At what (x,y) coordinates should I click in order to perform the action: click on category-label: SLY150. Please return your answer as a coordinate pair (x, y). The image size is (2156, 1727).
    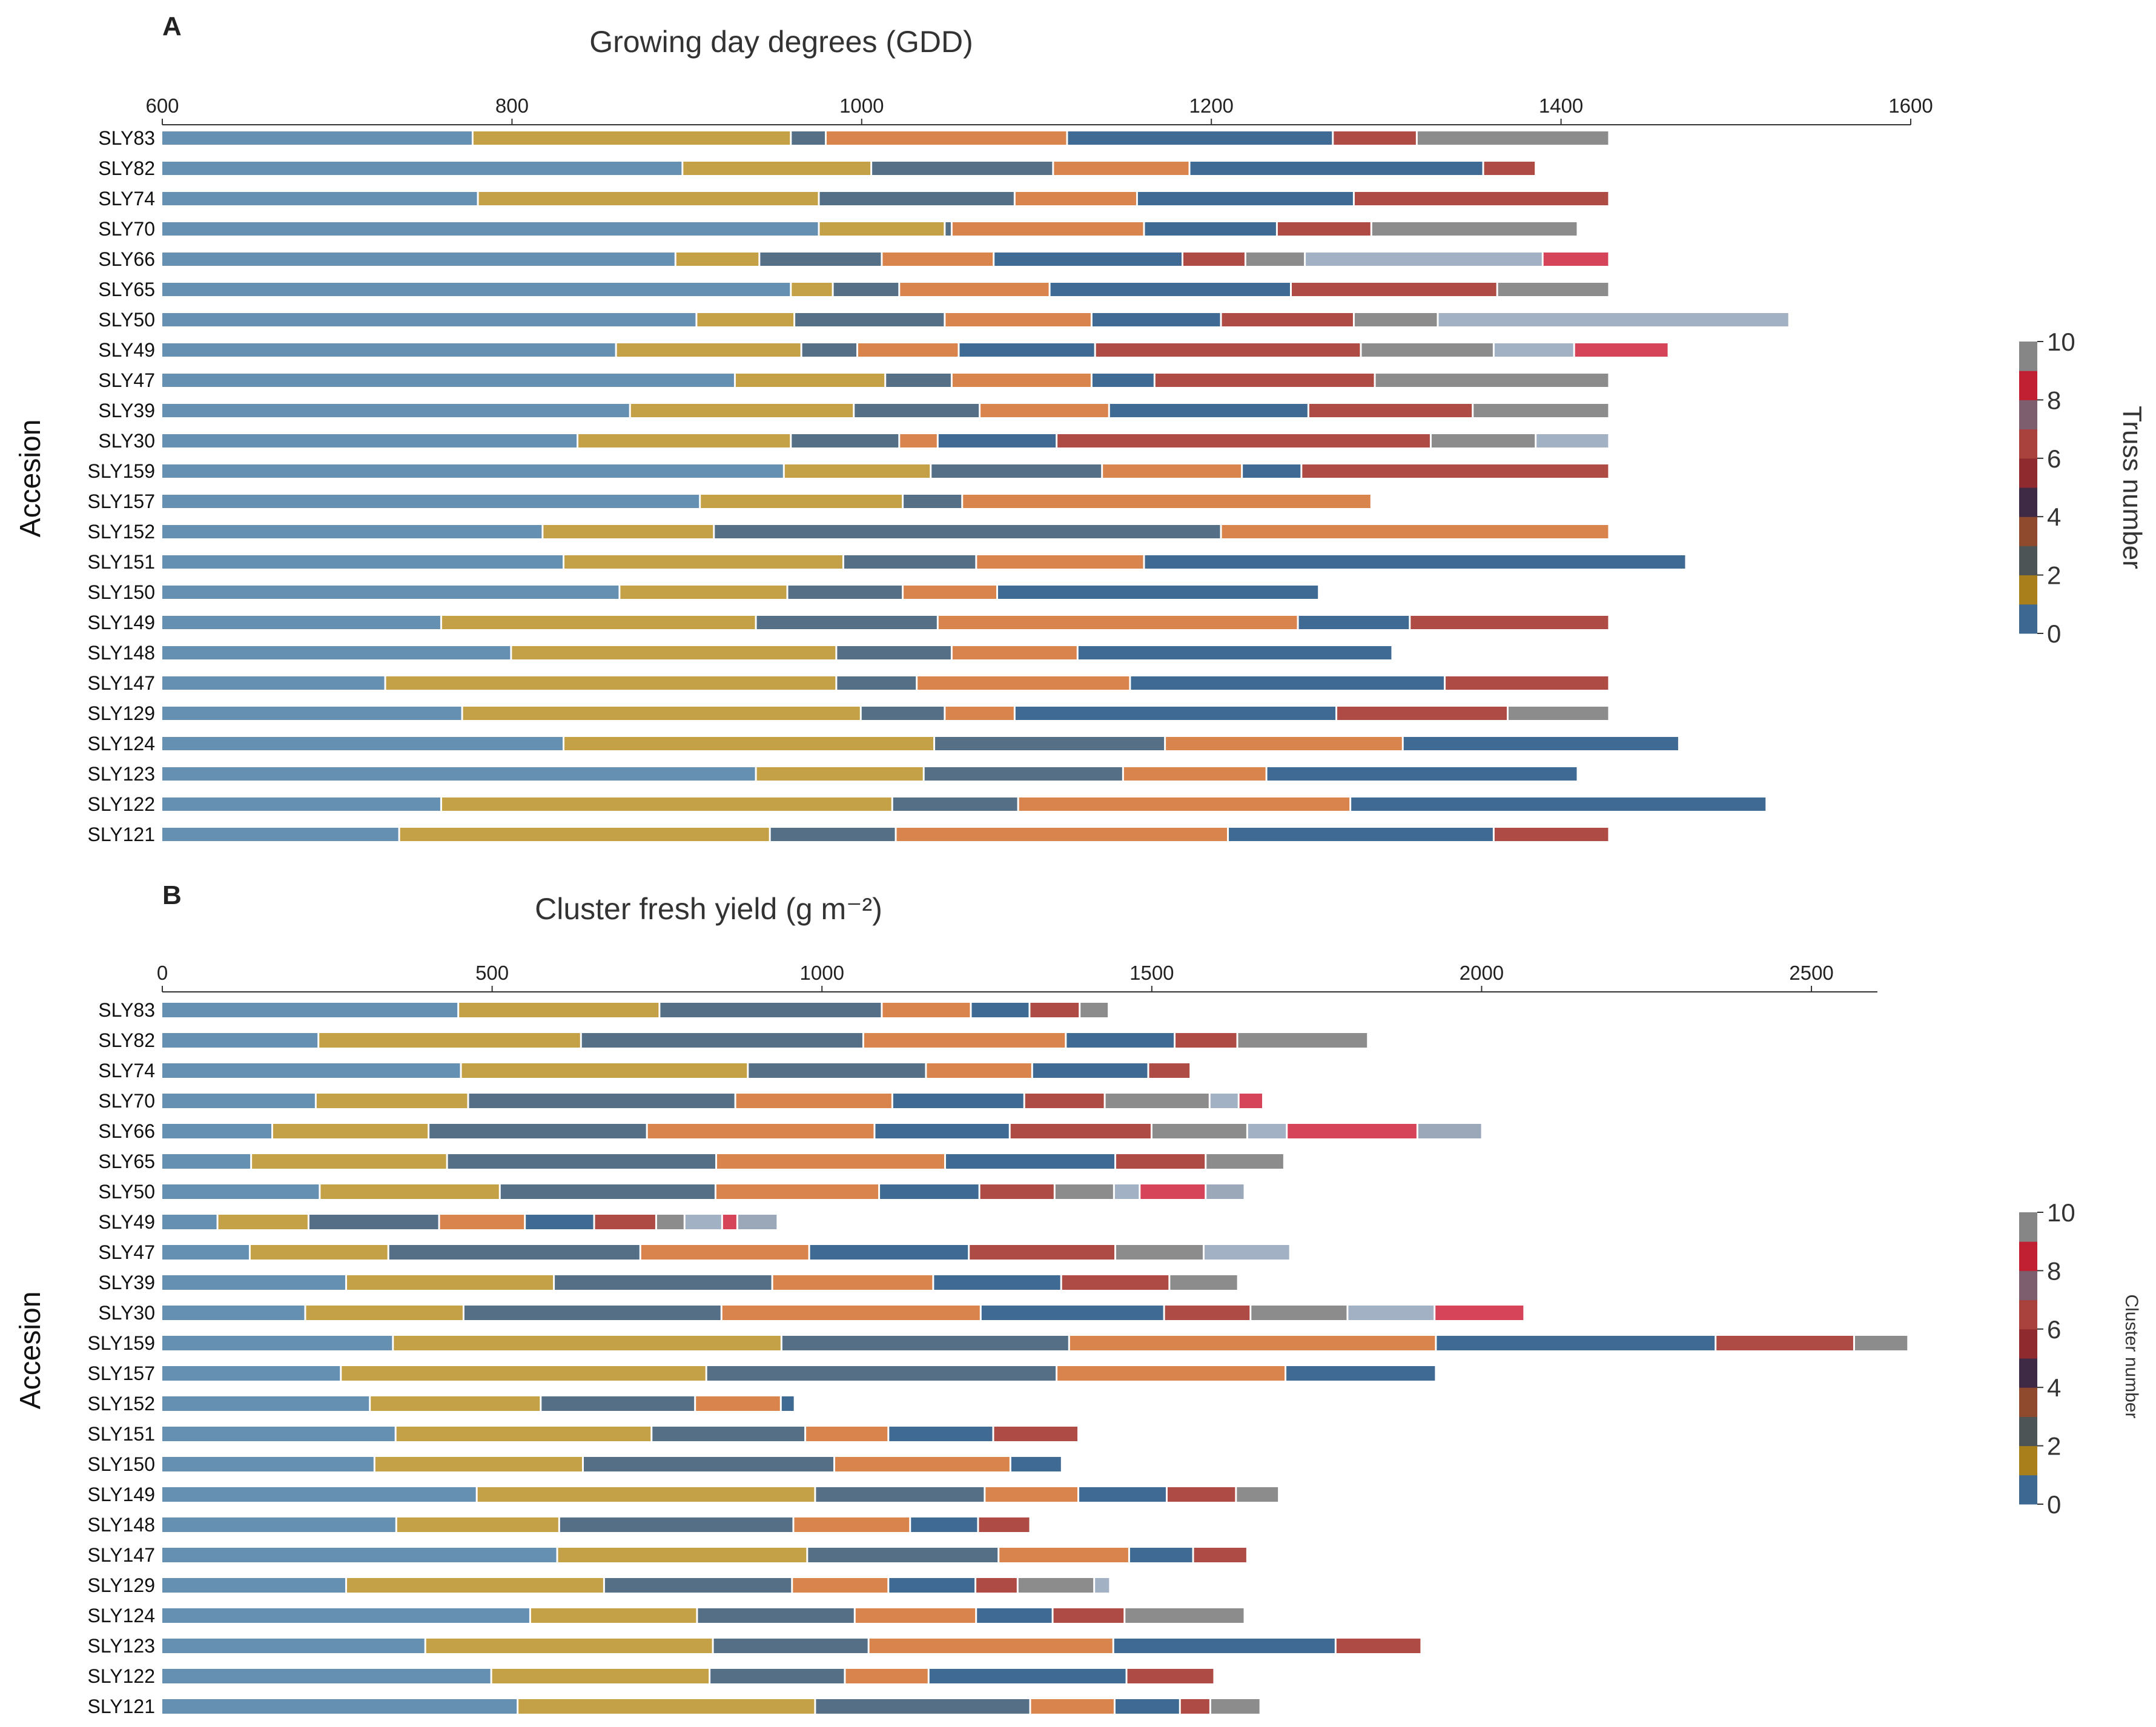
    Looking at the image, I should click on (122, 592).